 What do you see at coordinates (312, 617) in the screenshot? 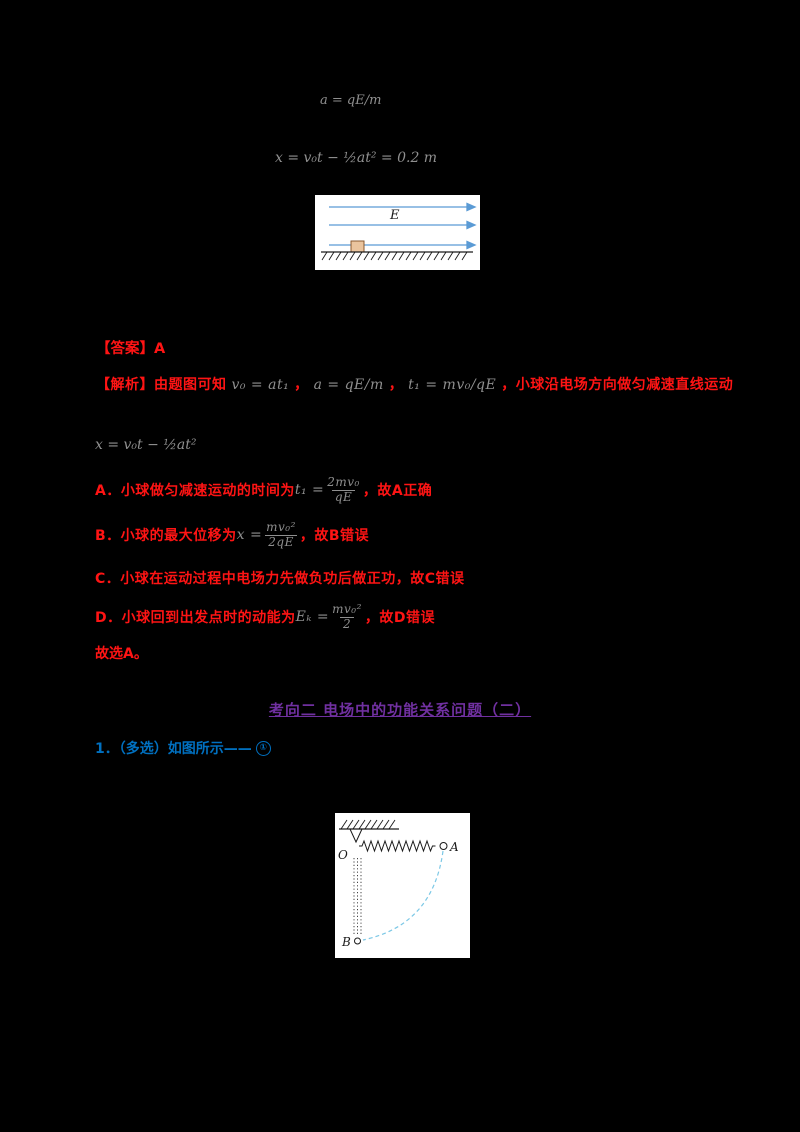
I see `option-d-math-pre: Eₖ =` at bounding box center [312, 617].